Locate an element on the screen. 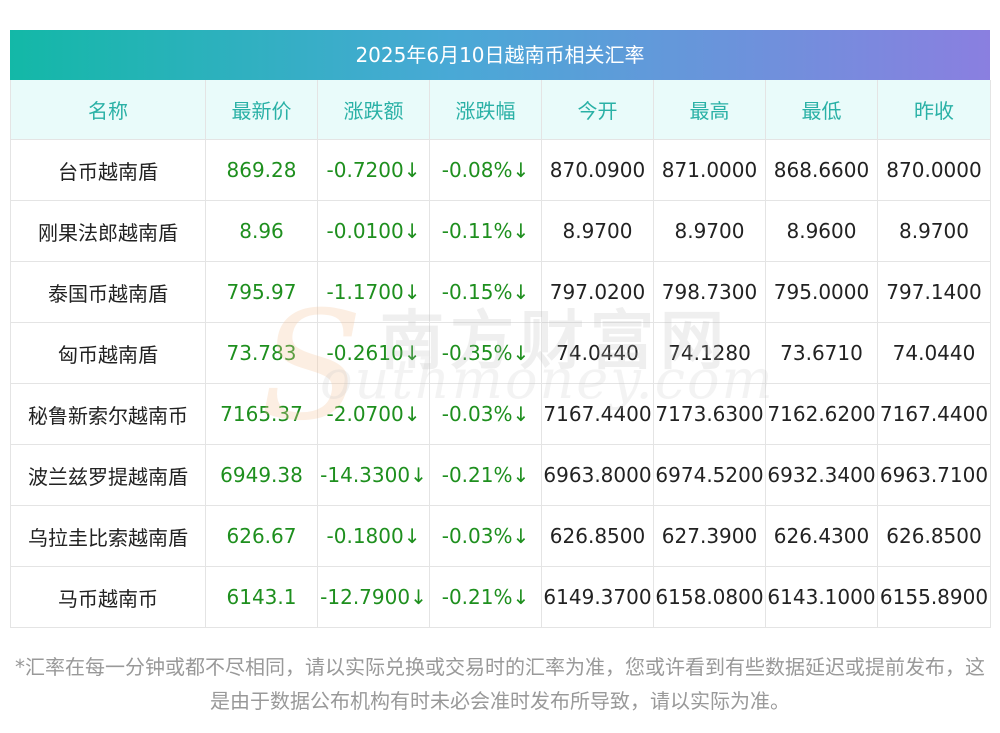 This screenshot has width=1000, height=733. row-high: 74.1280 is located at coordinates (709, 353).